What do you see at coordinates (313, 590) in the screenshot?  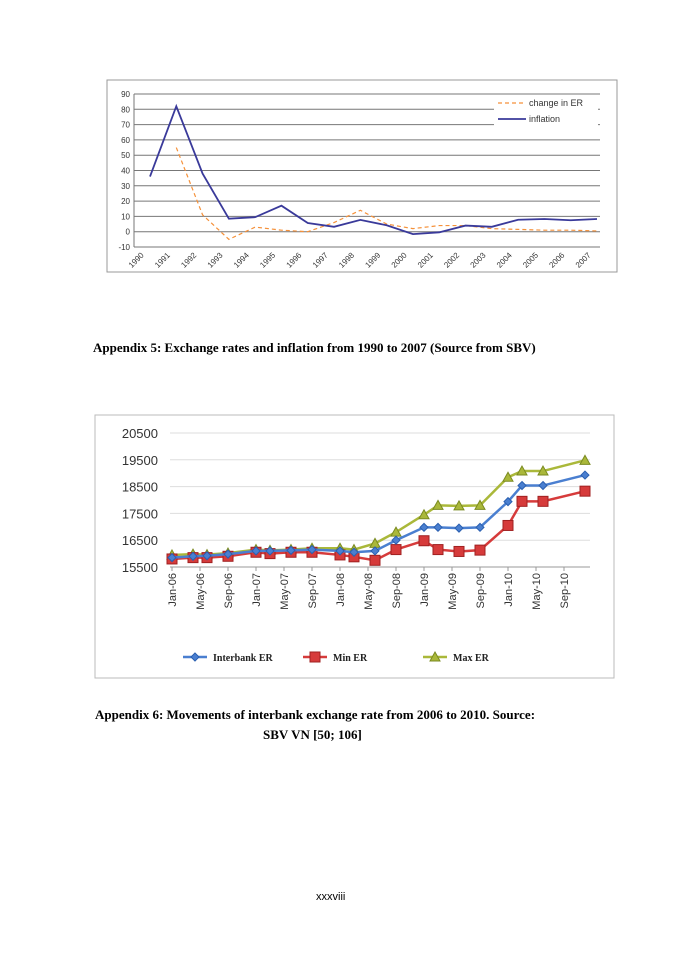 I see `x-tick-label: Sep-07` at bounding box center [313, 590].